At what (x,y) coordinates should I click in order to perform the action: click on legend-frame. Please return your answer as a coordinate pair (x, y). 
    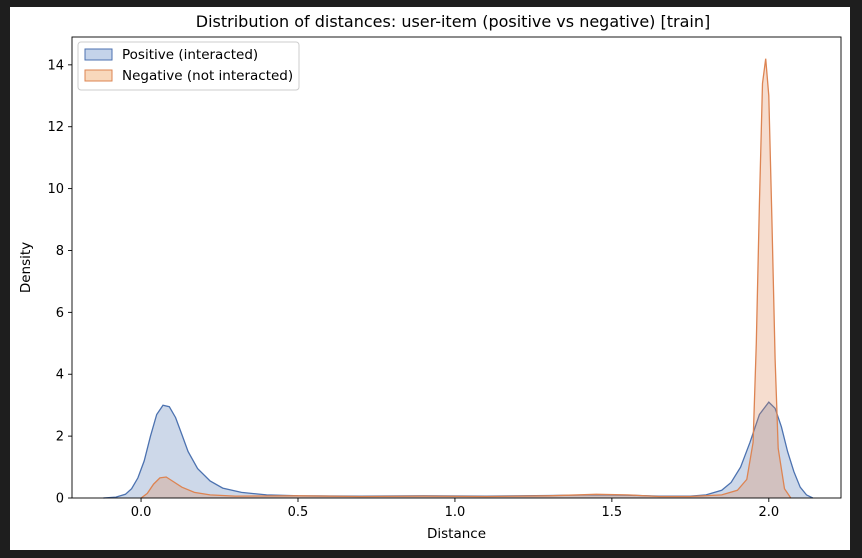
    Looking at the image, I should click on (188, 66).